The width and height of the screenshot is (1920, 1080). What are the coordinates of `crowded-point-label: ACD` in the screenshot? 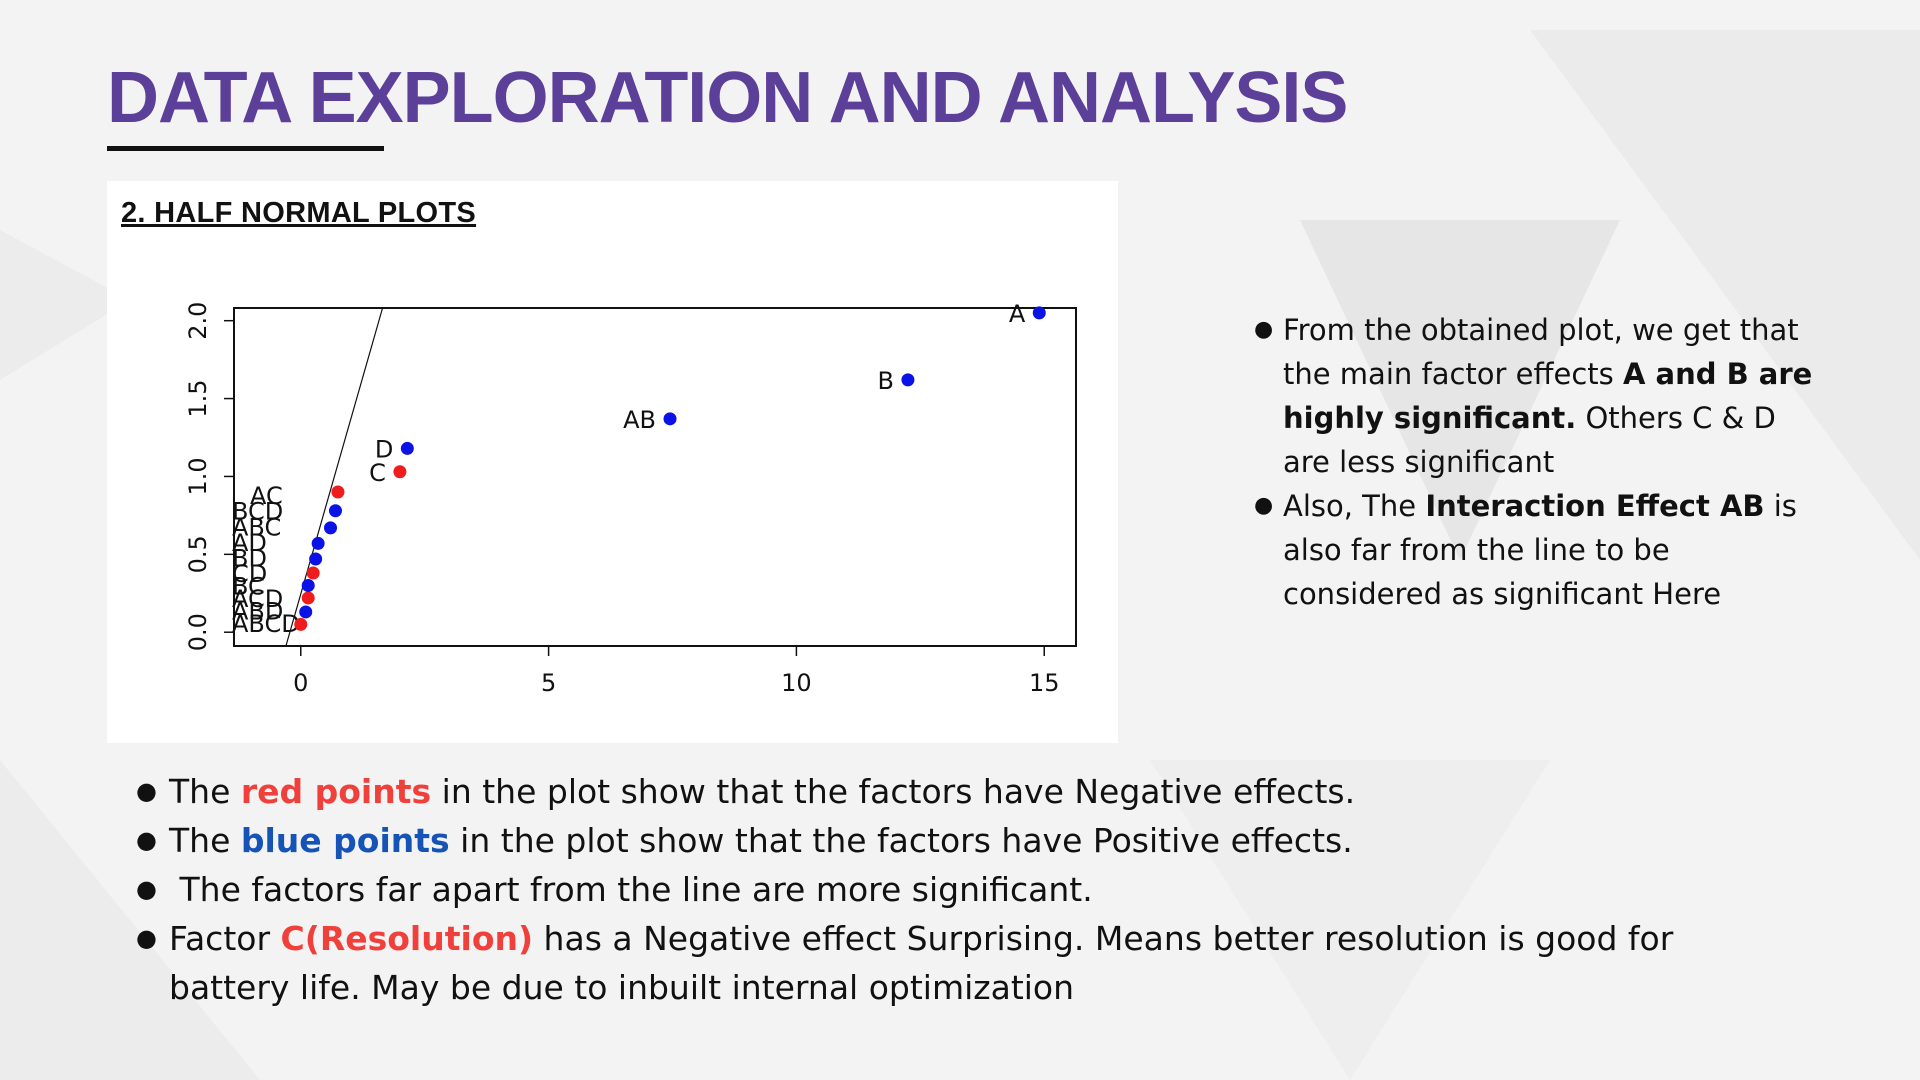 It's located at (257, 599).